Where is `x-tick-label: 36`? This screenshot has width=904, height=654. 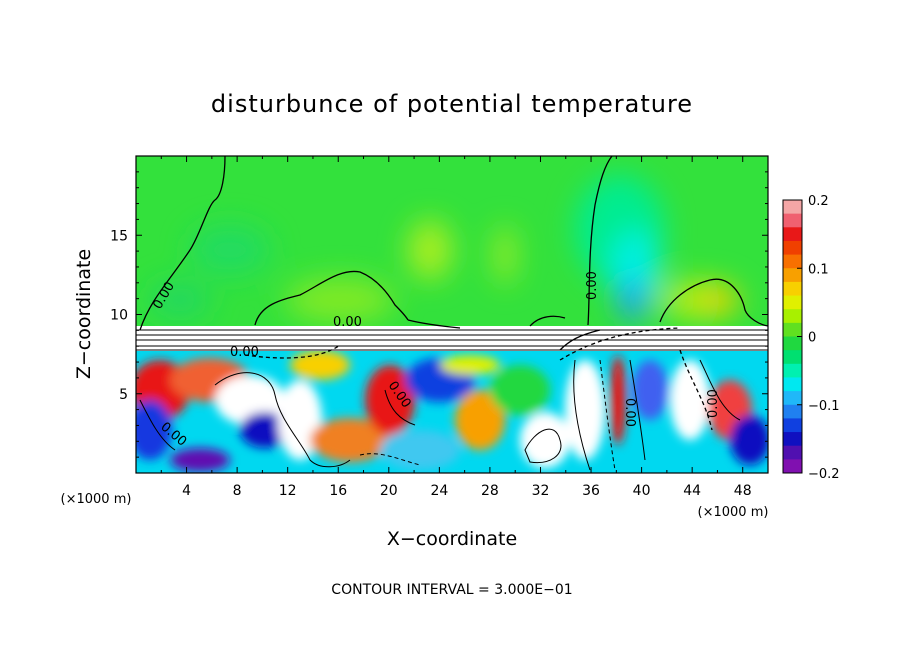 x-tick-label: 36 is located at coordinates (591, 491).